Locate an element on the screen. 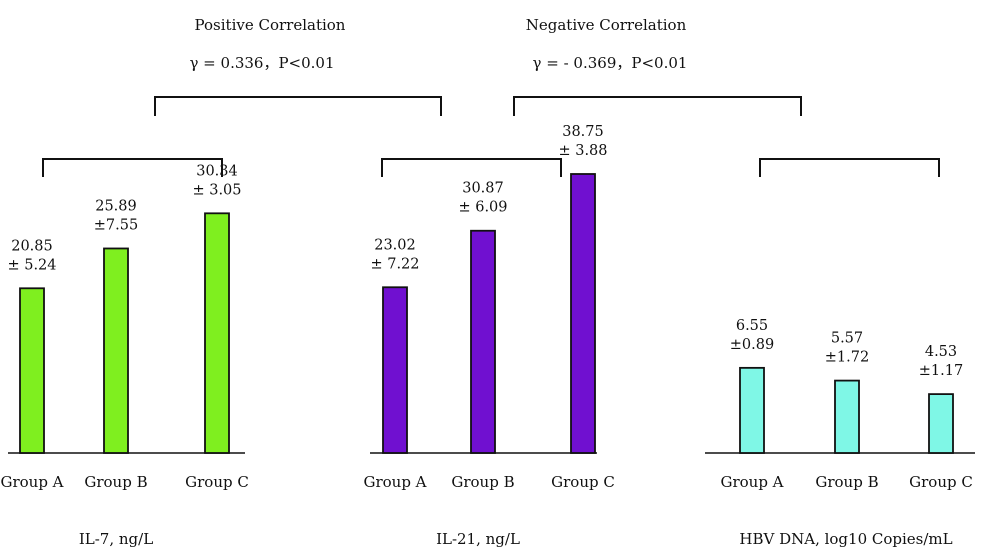 The height and width of the screenshot is (550, 1000). axis-title-il21: IL-21, ng/L is located at coordinates (478, 539).